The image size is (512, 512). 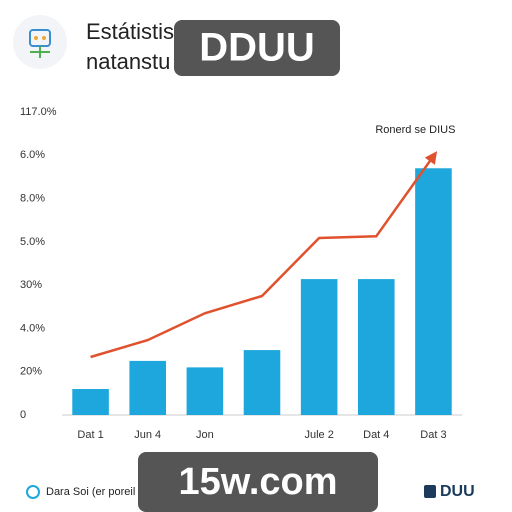 I want to click on y-tick-label: 8.0%, so click(x=32, y=198).